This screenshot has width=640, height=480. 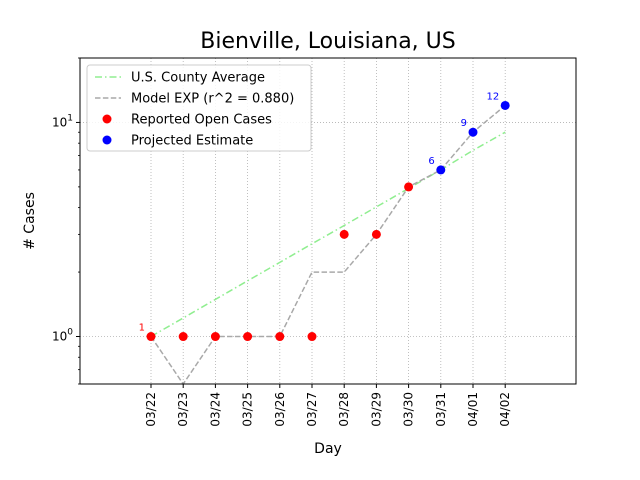 I want to click on legend-label: U.S. County Average, so click(x=198, y=78).